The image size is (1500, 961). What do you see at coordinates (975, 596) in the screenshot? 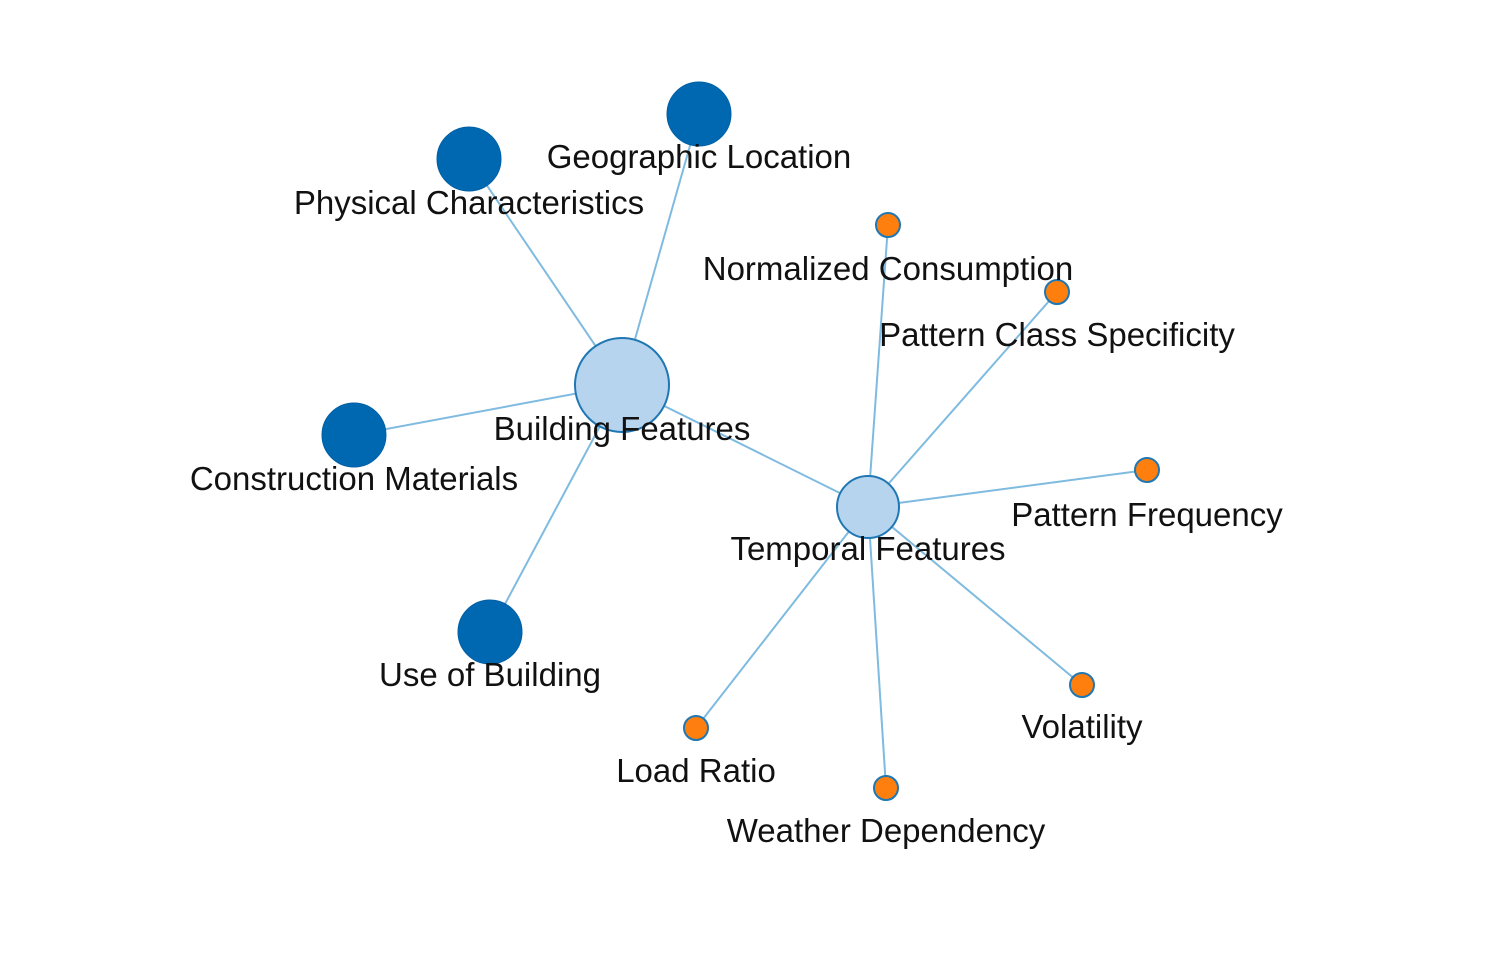
I see `edge-temporal-features-volatility` at bounding box center [975, 596].